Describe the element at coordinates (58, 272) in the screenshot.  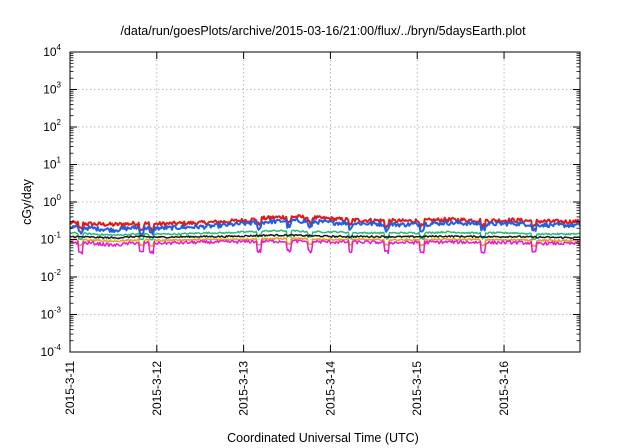
I see `y-tick-label-exponent: -2` at that location.